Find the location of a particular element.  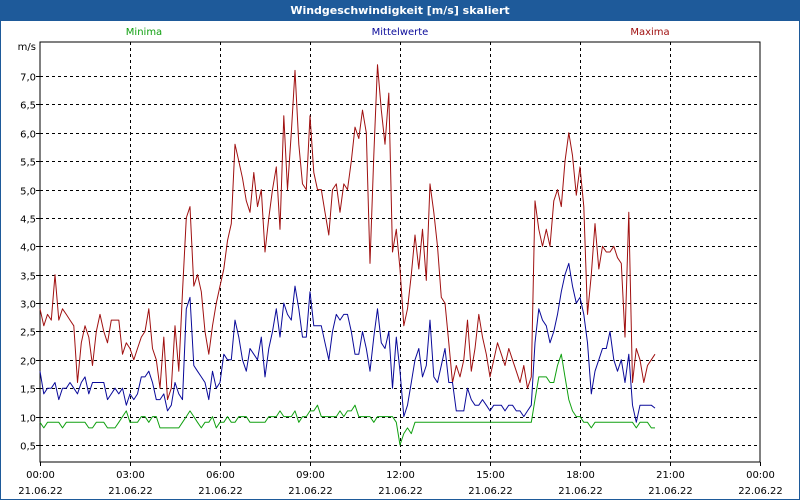

y-tick-label: 1,5 is located at coordinates (28, 390).